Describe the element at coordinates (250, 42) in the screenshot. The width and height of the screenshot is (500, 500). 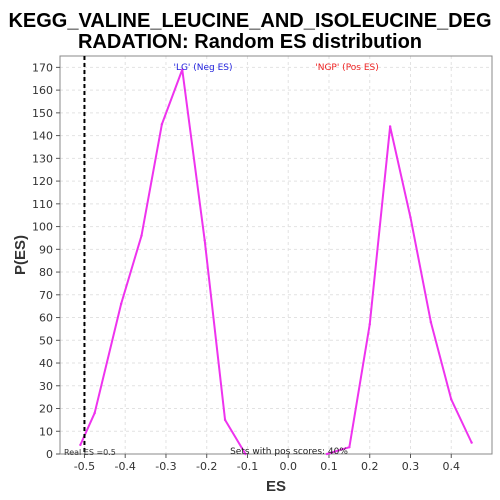
I see `chart-title-line-2: RADATION: Random ES distribution` at that location.